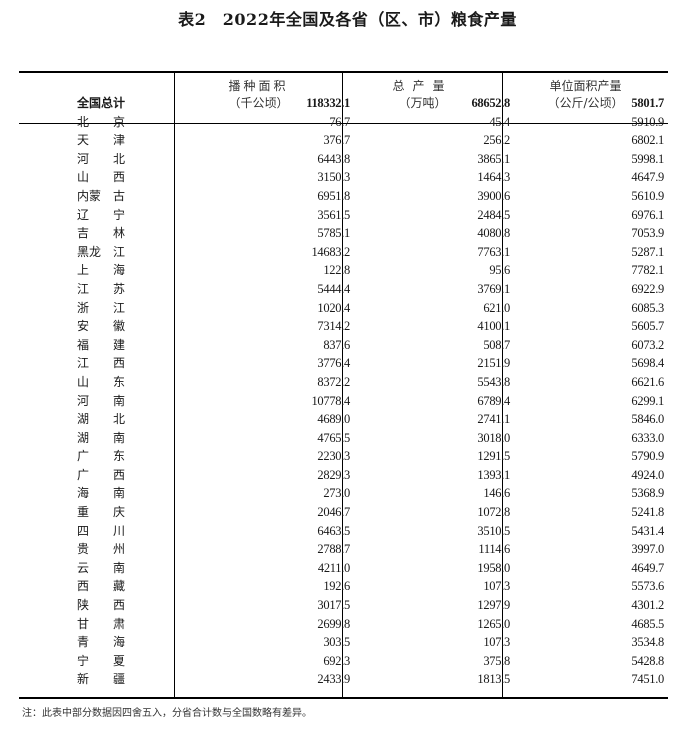  Describe the element at coordinates (647, 605) in the screenshot. I see `yield-value: 4301.2` at that location.